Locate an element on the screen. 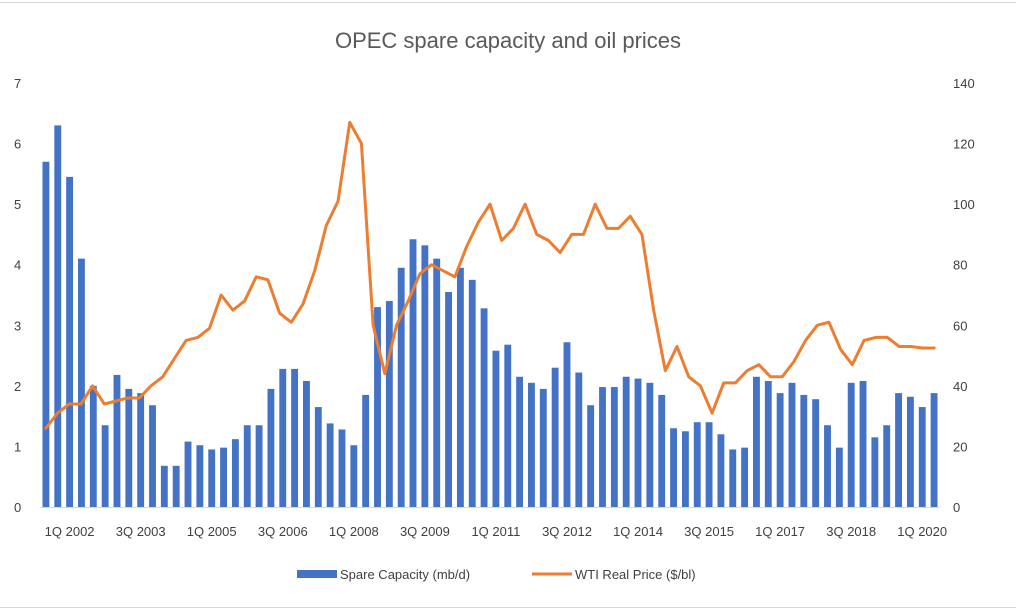 The width and height of the screenshot is (1016, 610). y-right-tick-label: 40 is located at coordinates (960, 386).